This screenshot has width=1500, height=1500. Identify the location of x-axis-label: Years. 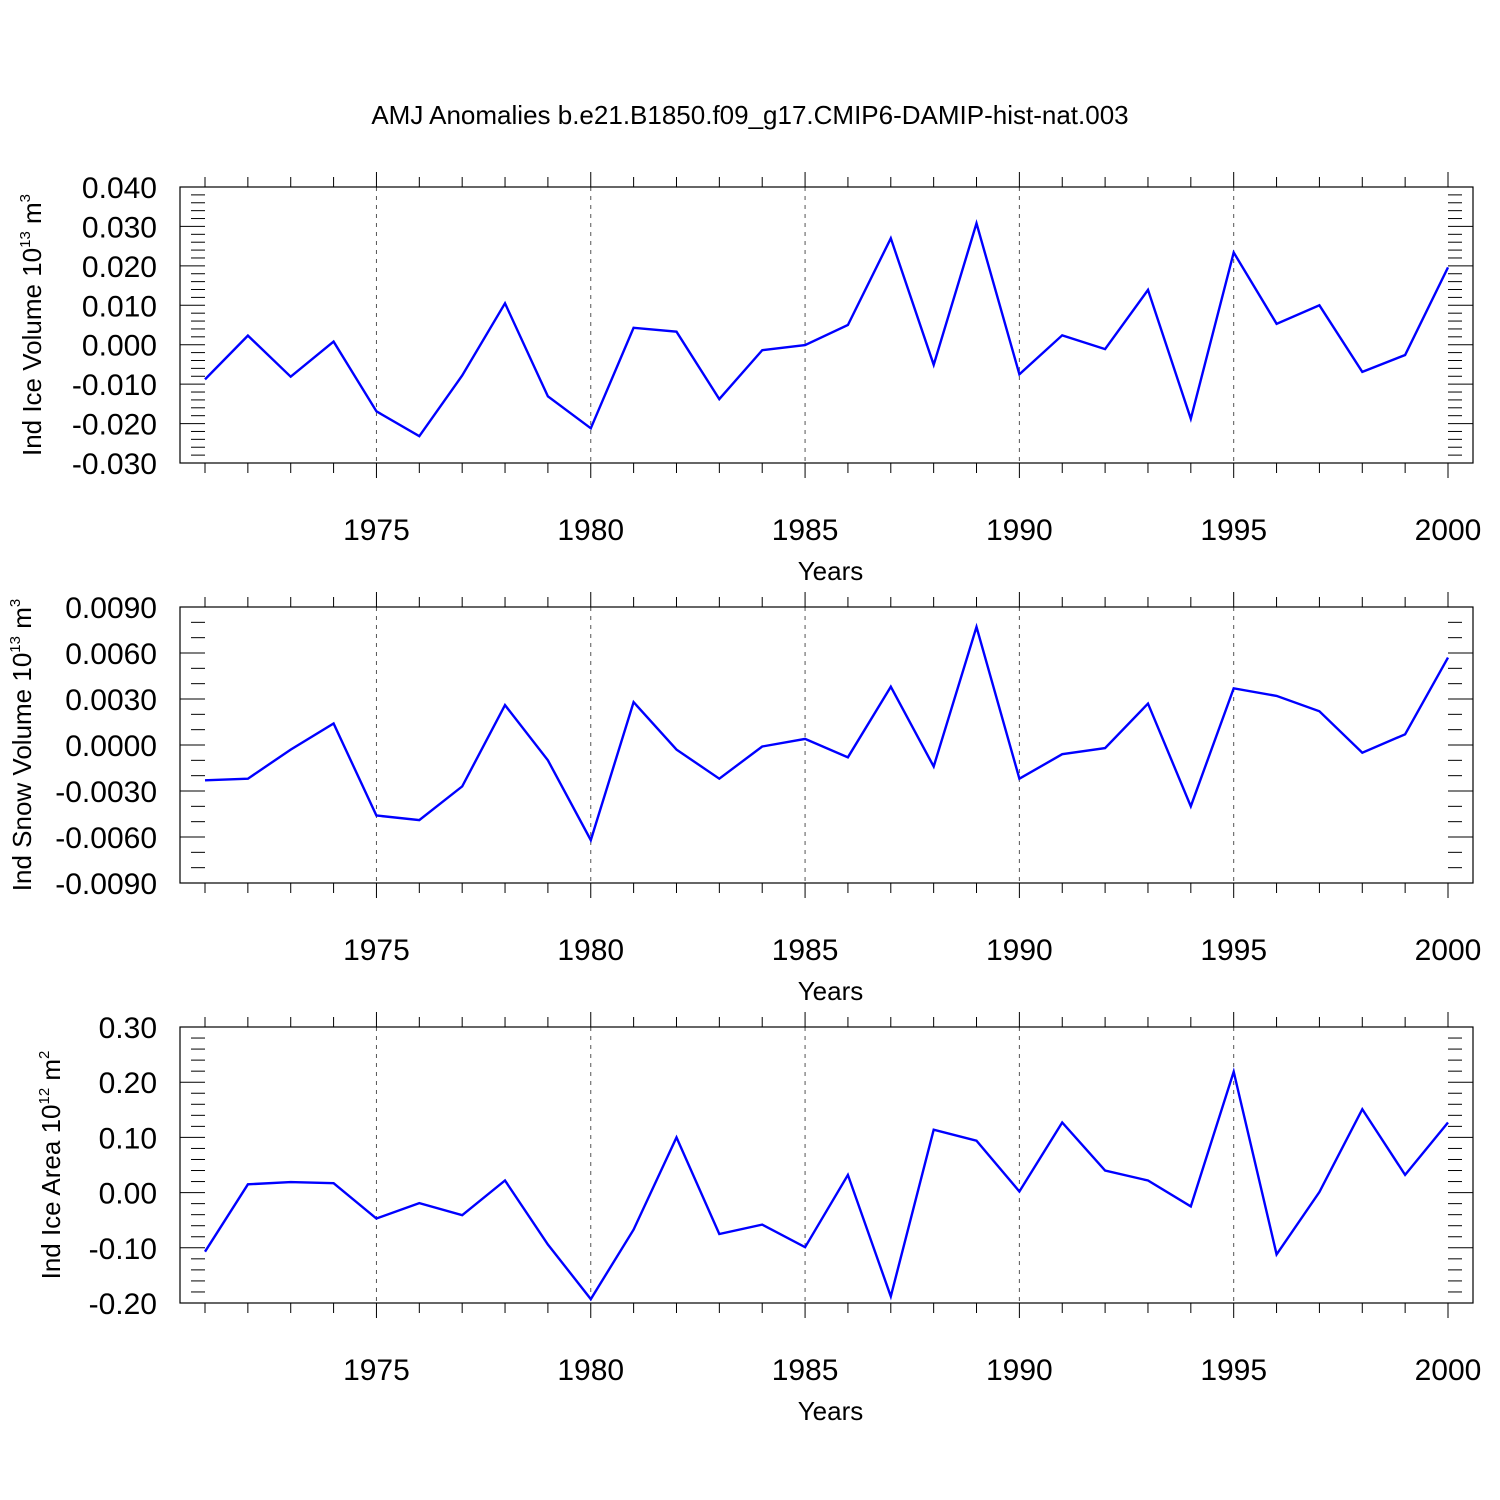
(831, 991).